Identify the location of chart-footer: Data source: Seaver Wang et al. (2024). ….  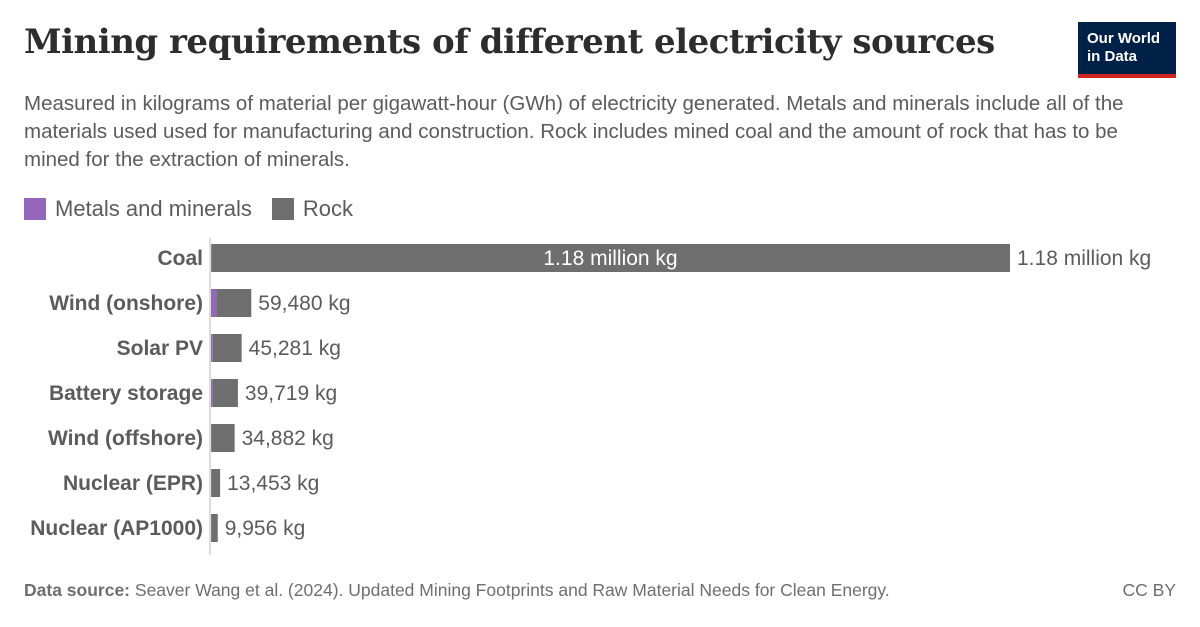
(600, 590).